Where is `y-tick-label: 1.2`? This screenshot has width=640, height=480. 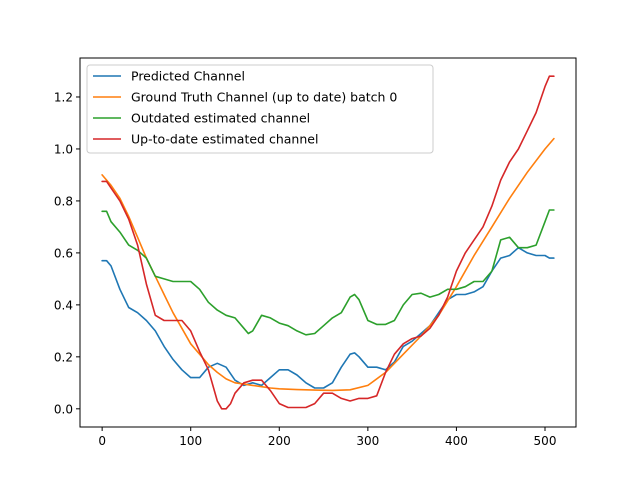 y-tick-label: 1.2 is located at coordinates (63, 97).